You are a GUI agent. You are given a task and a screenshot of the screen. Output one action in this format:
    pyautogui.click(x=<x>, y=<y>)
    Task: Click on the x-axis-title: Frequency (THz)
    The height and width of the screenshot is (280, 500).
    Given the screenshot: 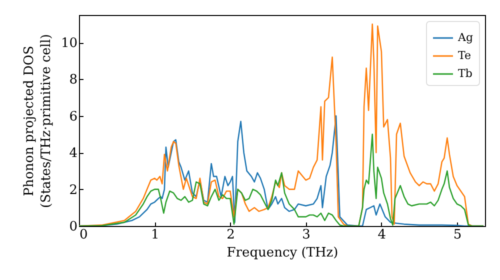 What is the action you would take?
    pyautogui.click(x=282, y=253)
    